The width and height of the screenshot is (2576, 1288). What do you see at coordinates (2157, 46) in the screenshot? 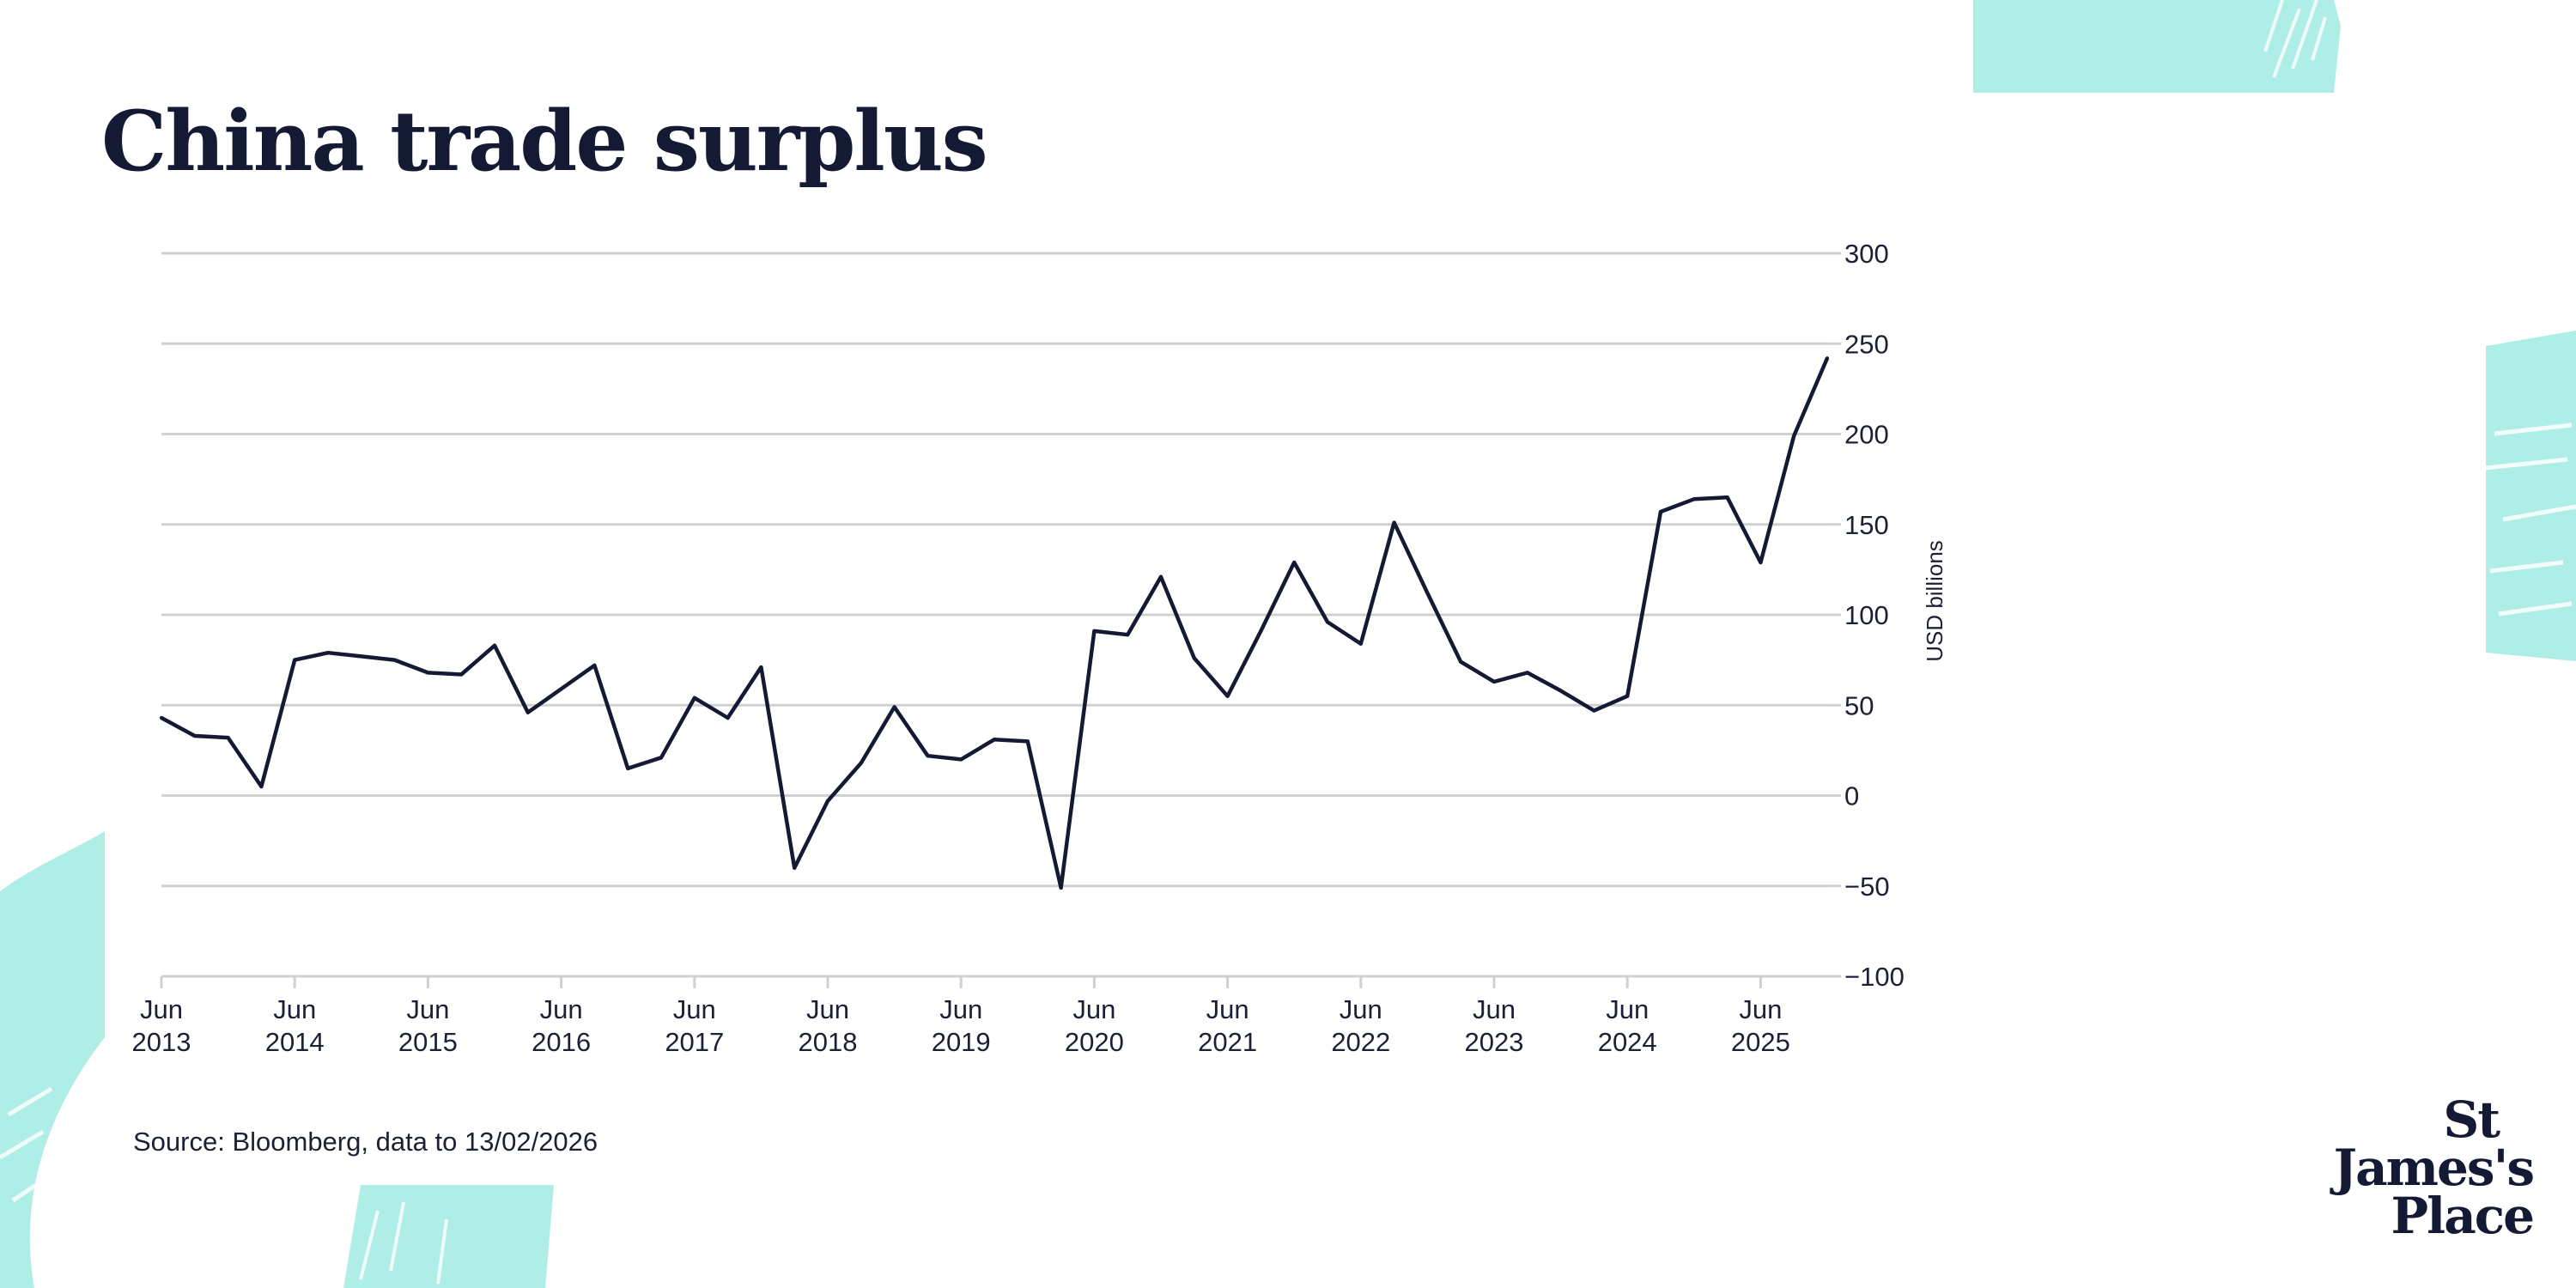
I see `brush-decoration-top` at bounding box center [2157, 46].